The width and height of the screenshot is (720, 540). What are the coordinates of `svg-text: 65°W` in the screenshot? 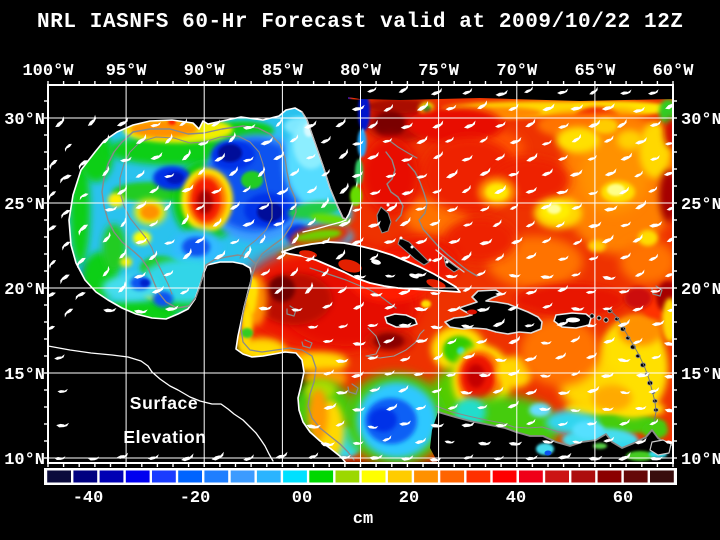 It's located at (595, 71).